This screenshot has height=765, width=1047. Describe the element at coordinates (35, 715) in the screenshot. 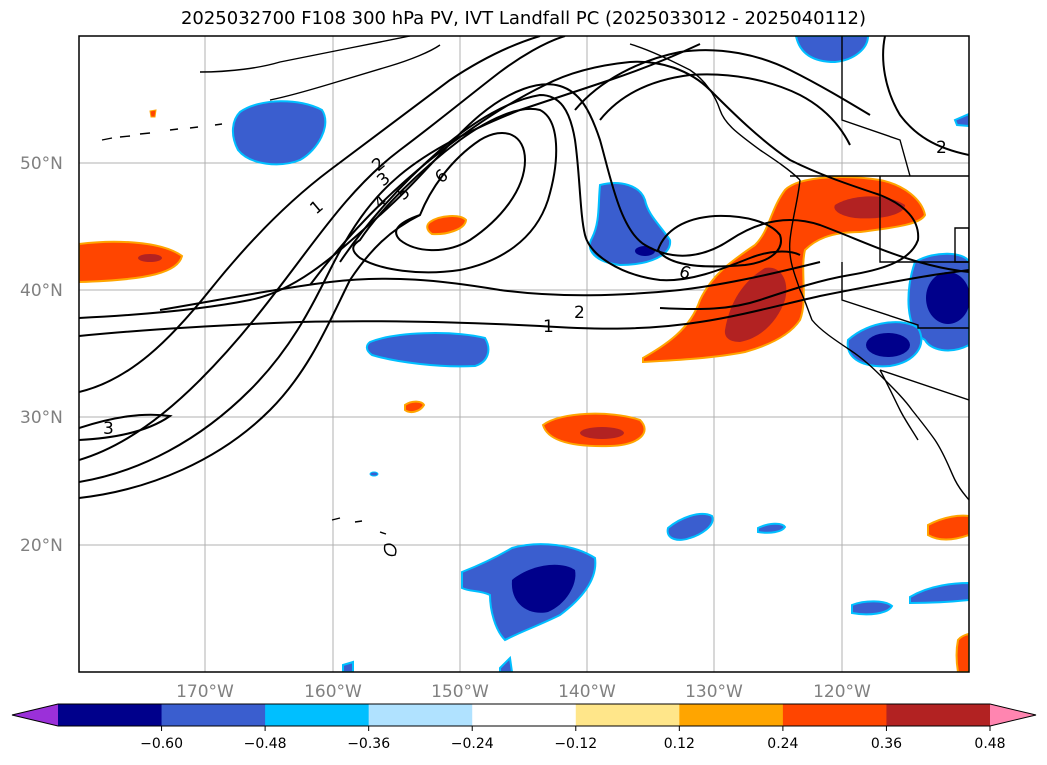

I see `colorbar-extension-low` at that location.